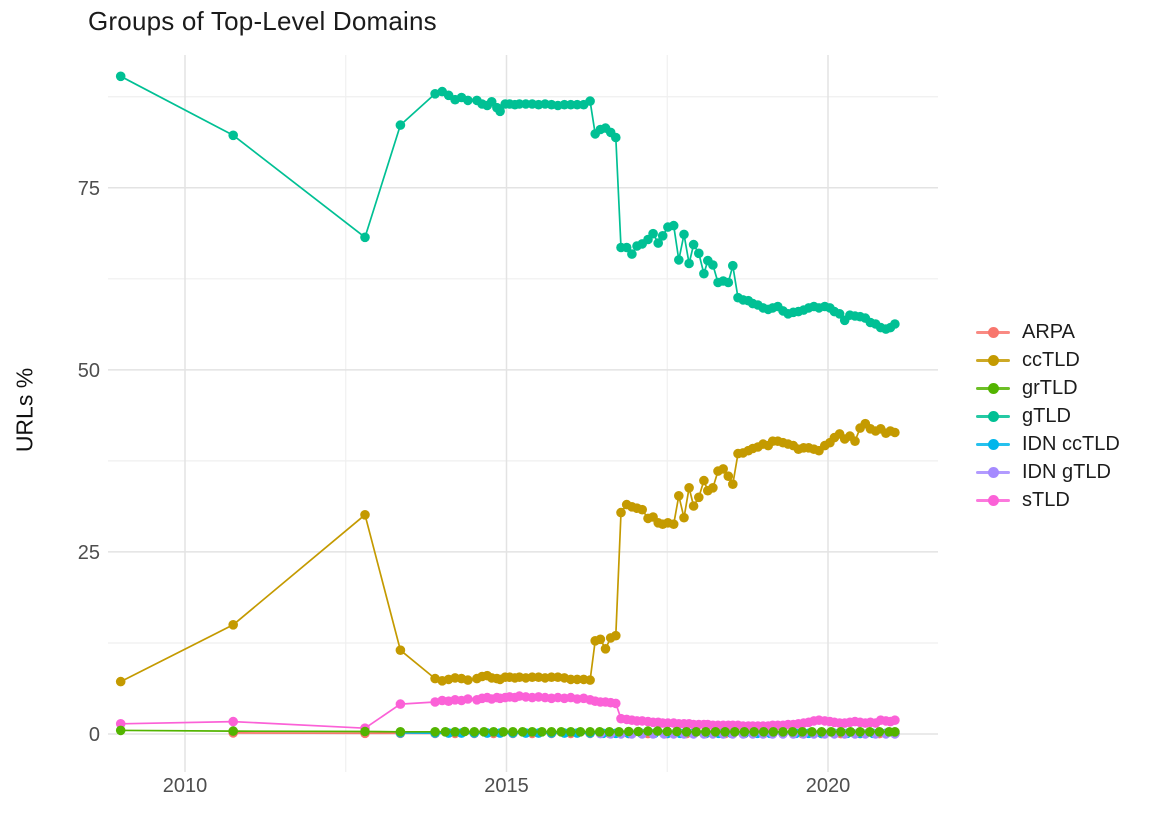  What do you see at coordinates (89, 371) in the screenshot?
I see `y-tick-label: 50` at bounding box center [89, 371].